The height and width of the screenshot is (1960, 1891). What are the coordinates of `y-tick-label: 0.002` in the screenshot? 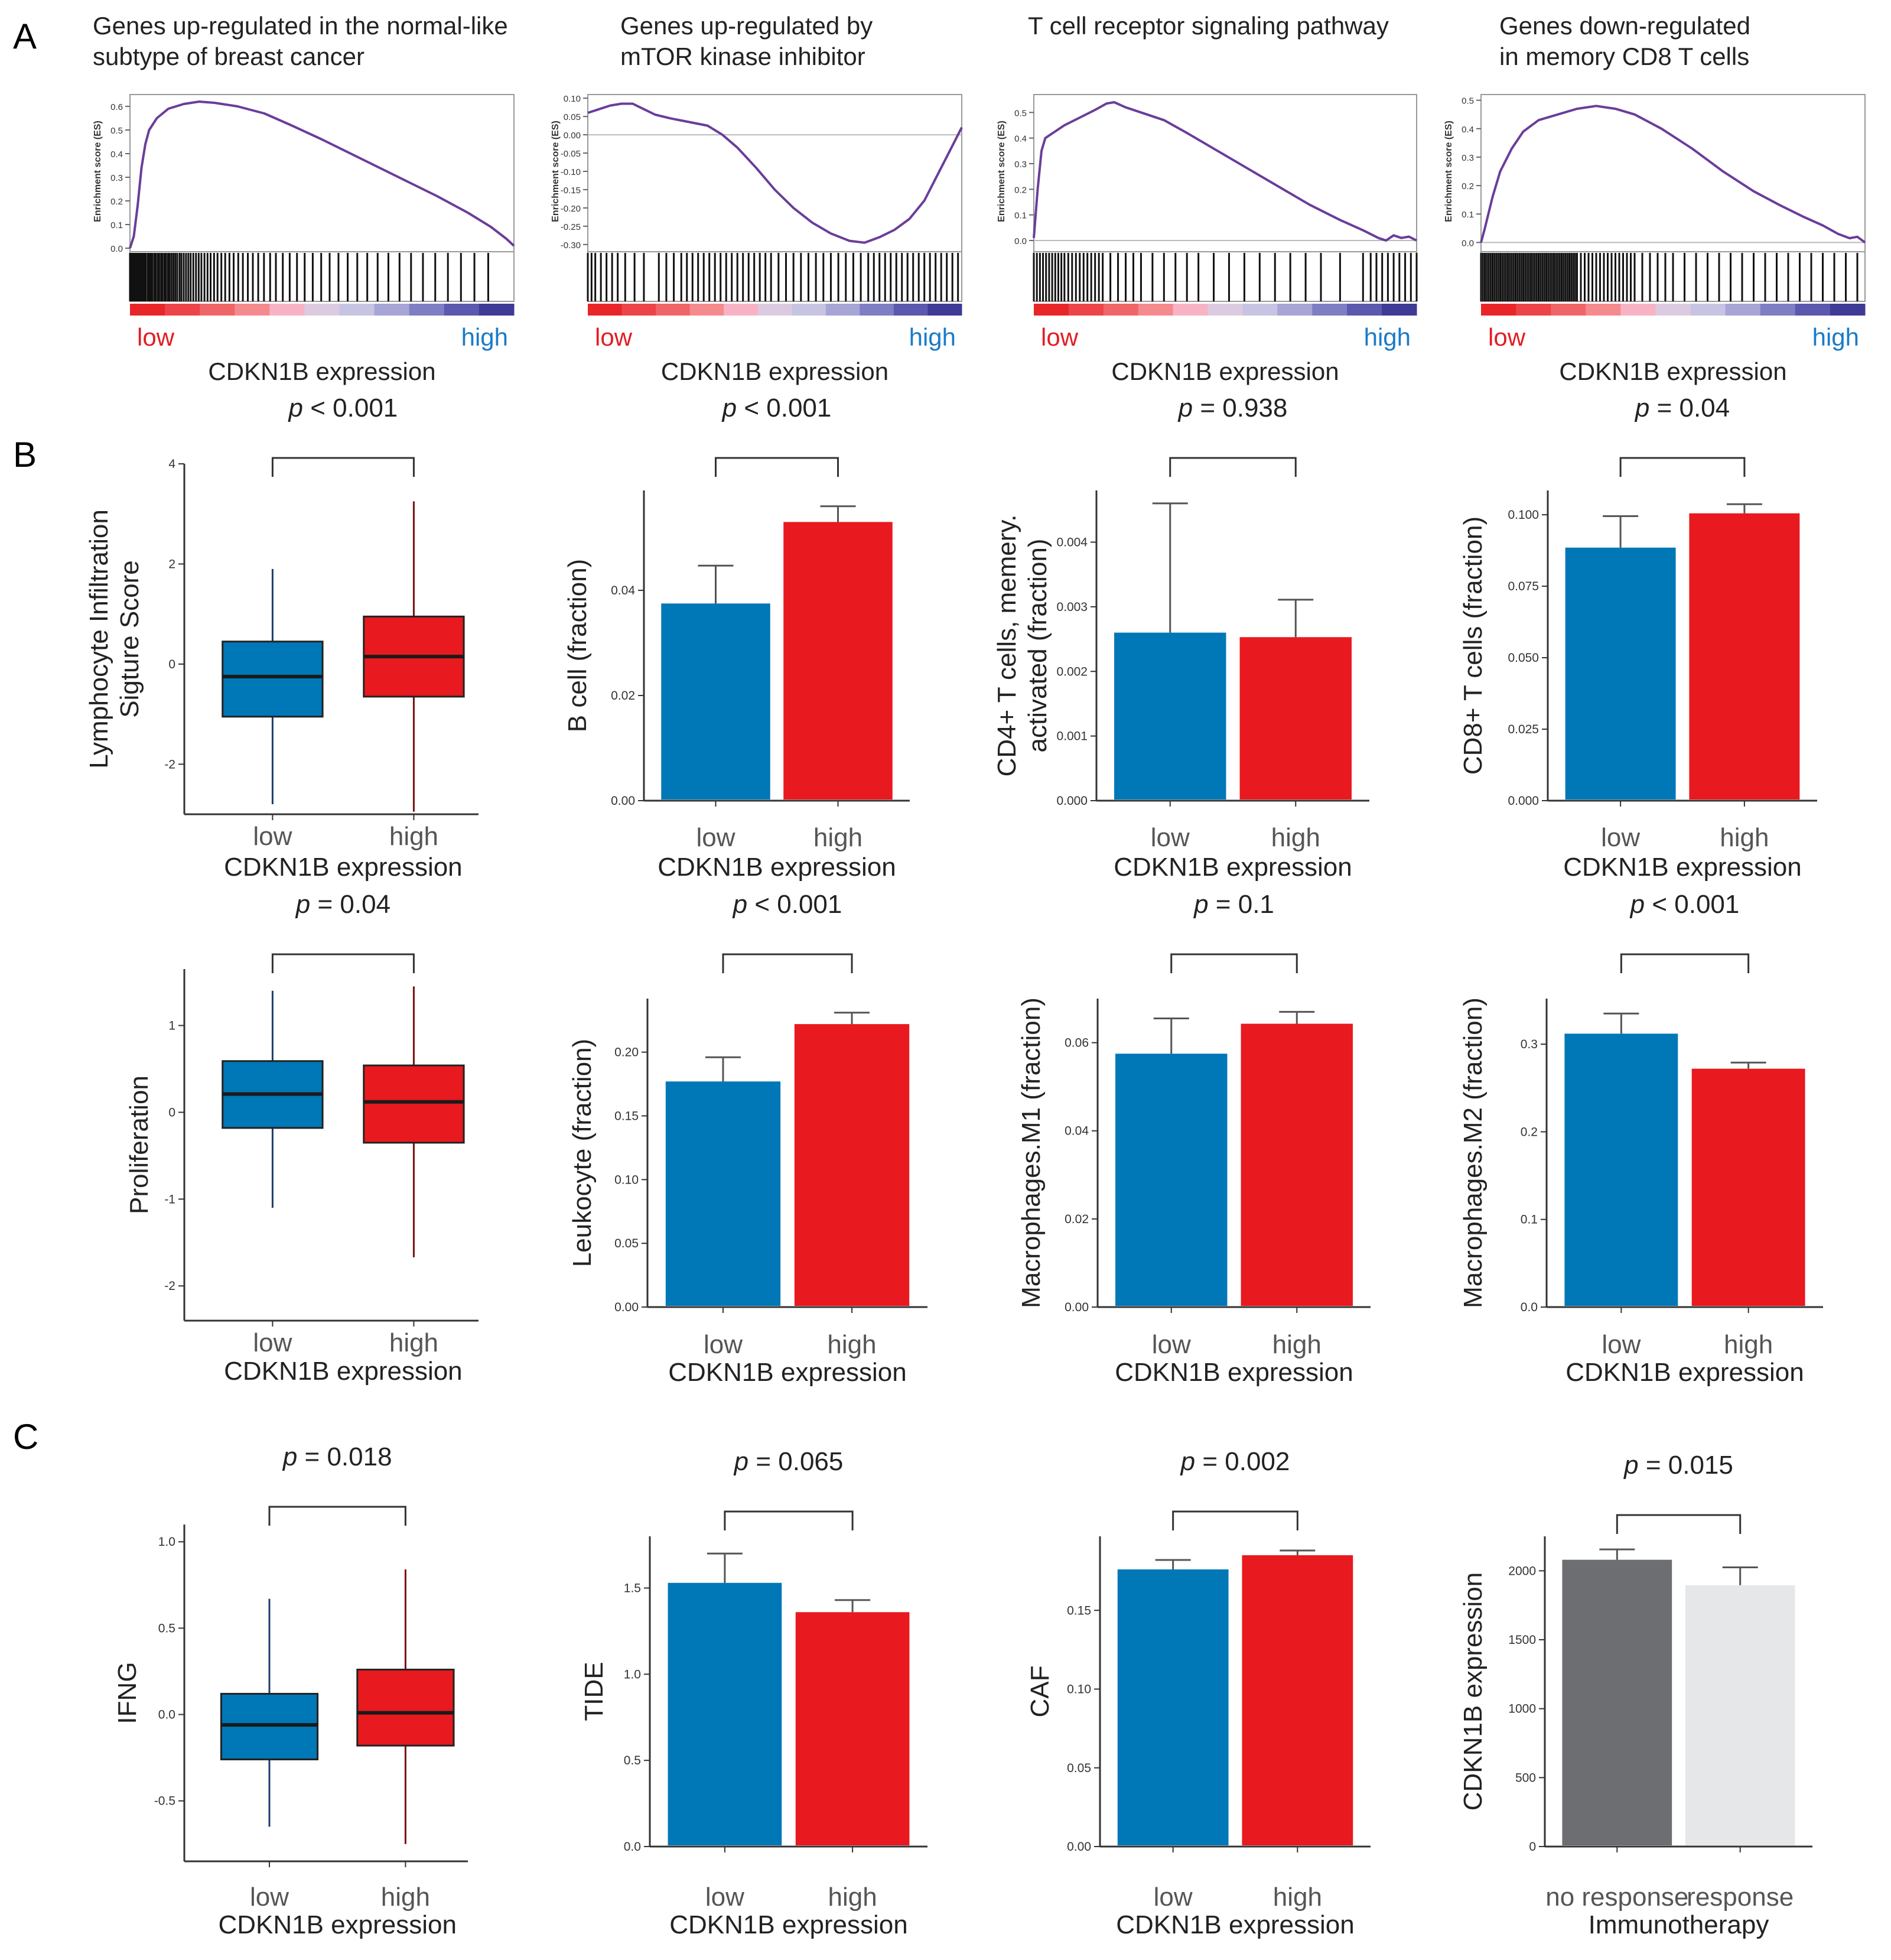 It's located at (1072, 671).